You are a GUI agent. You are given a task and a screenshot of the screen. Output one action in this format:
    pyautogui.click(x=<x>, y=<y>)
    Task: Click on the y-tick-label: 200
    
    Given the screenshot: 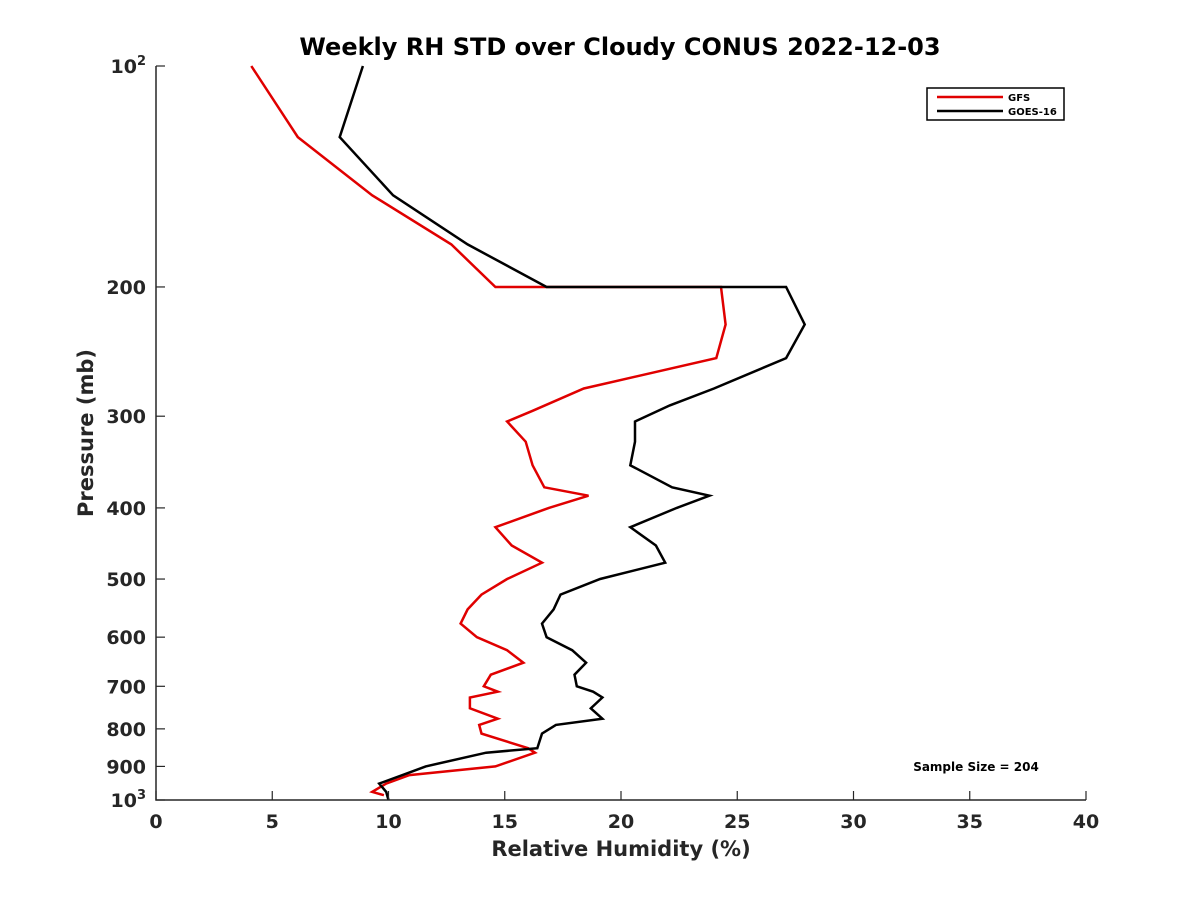 What is the action you would take?
    pyautogui.click(x=126, y=288)
    